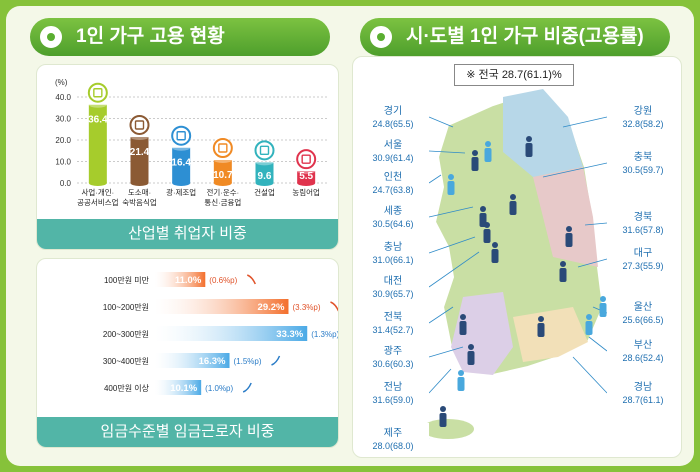 This screenshot has height=472, width=700. Describe the element at coordinates (514, 75) in the screenshot. I see `national-average-note: ※ 전국 28.7(61.1)%` at that location.